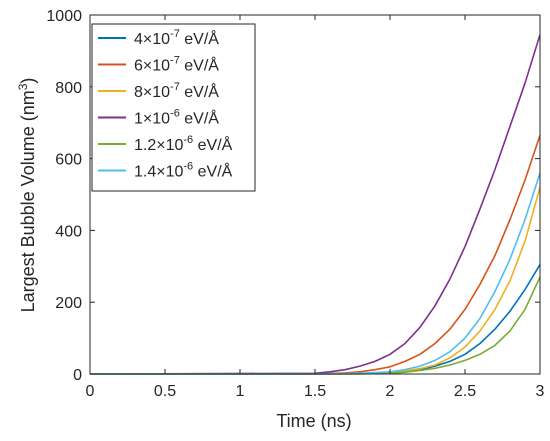 The image size is (550, 441). What do you see at coordinates (28, 81) in the screenshot?
I see `y-axis-title-close: )` at bounding box center [28, 81].